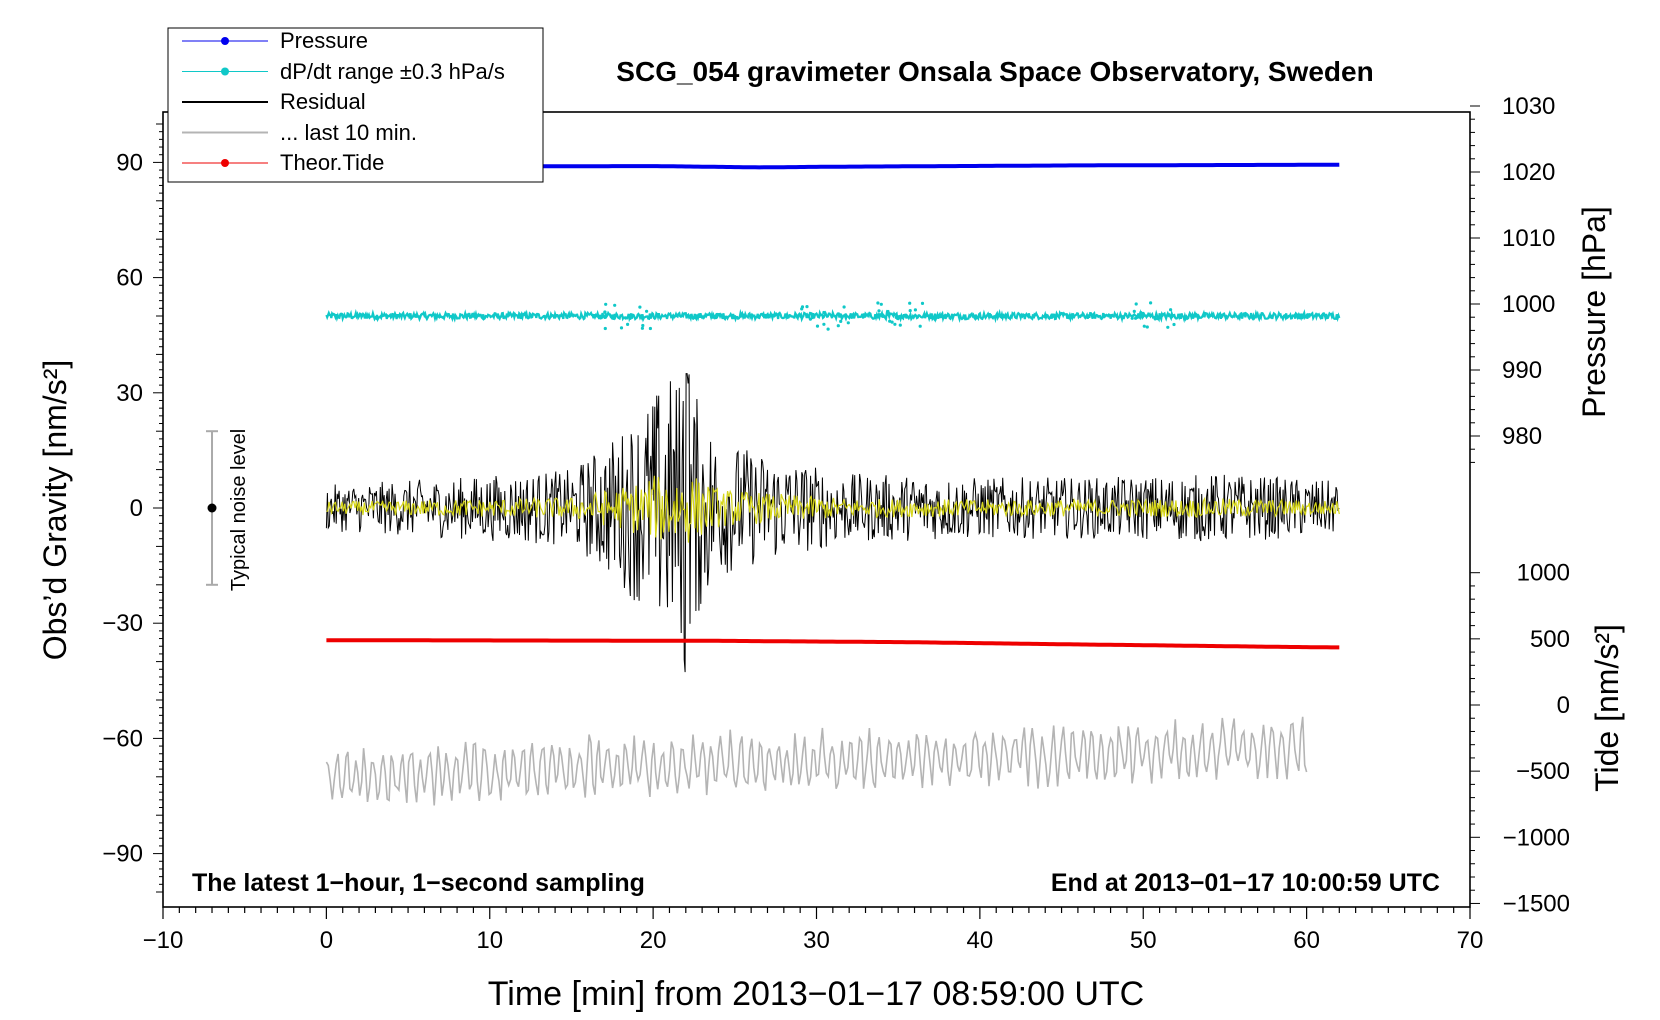 The image size is (1660, 1020). I want to click on y-left-tick-label: 90, so click(129, 162).